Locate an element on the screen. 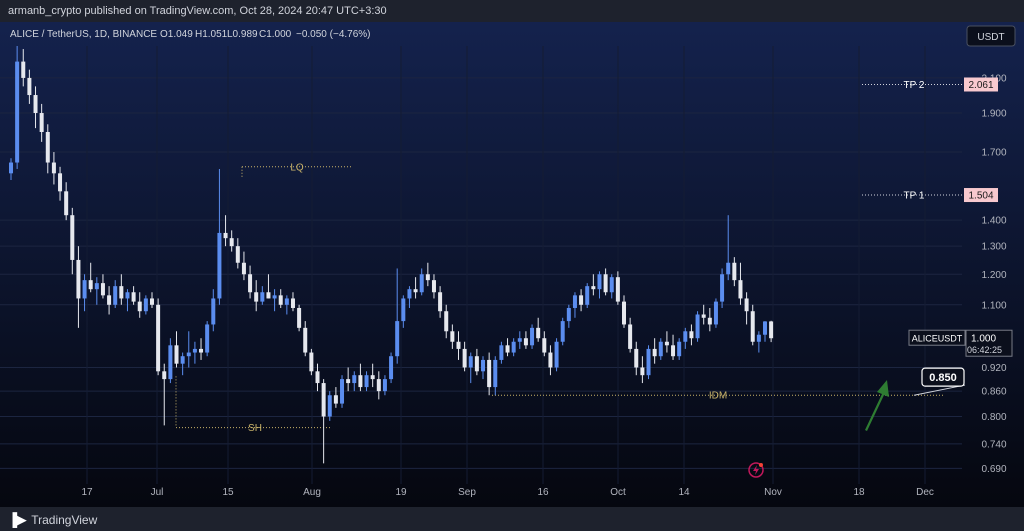 This screenshot has width=1024, height=531. tp-price-label: 2.061 is located at coordinates (980, 85).